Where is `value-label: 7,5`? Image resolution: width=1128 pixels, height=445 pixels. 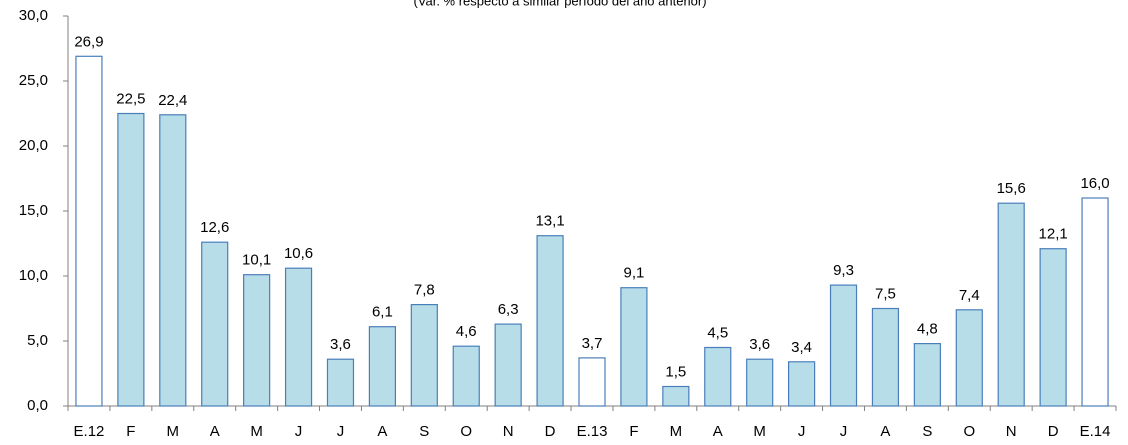 value-label: 7,5 is located at coordinates (885, 293).